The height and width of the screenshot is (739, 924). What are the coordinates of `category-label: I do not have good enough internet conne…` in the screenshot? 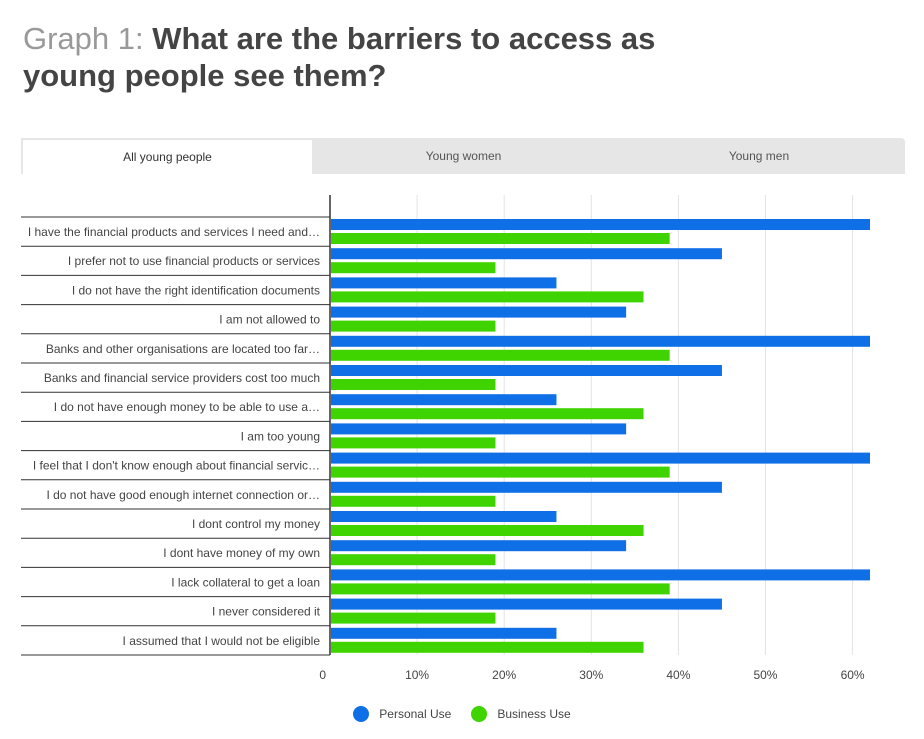 It's located at (183, 495).